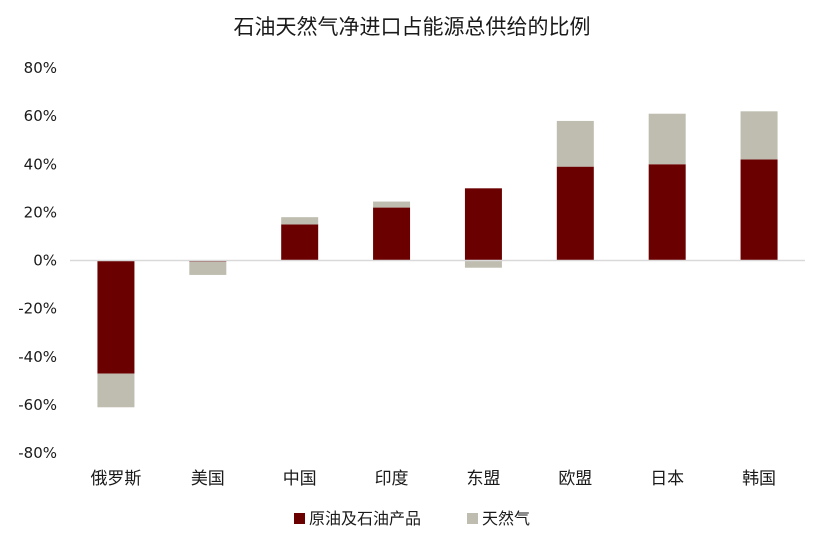 The image size is (825, 559). I want to click on x-category-label: 俄罗斯, so click(115, 479).